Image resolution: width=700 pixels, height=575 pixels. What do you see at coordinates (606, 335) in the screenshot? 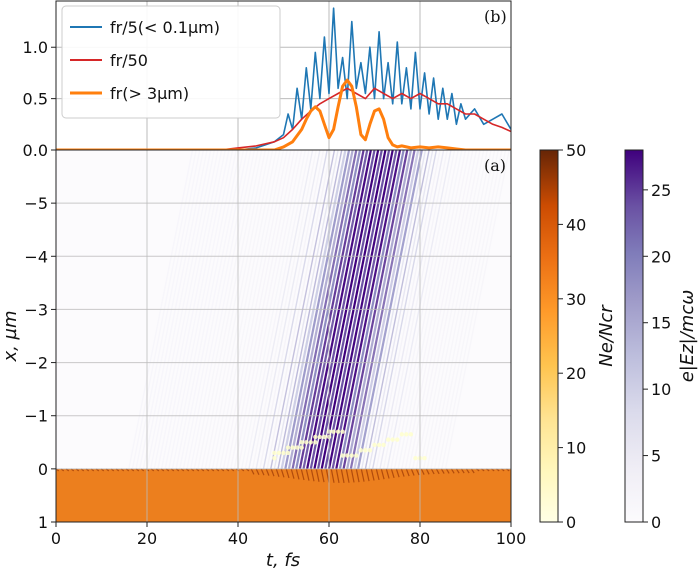
I see `colorbar-density-label: Ne/Ncr` at bounding box center [606, 335].